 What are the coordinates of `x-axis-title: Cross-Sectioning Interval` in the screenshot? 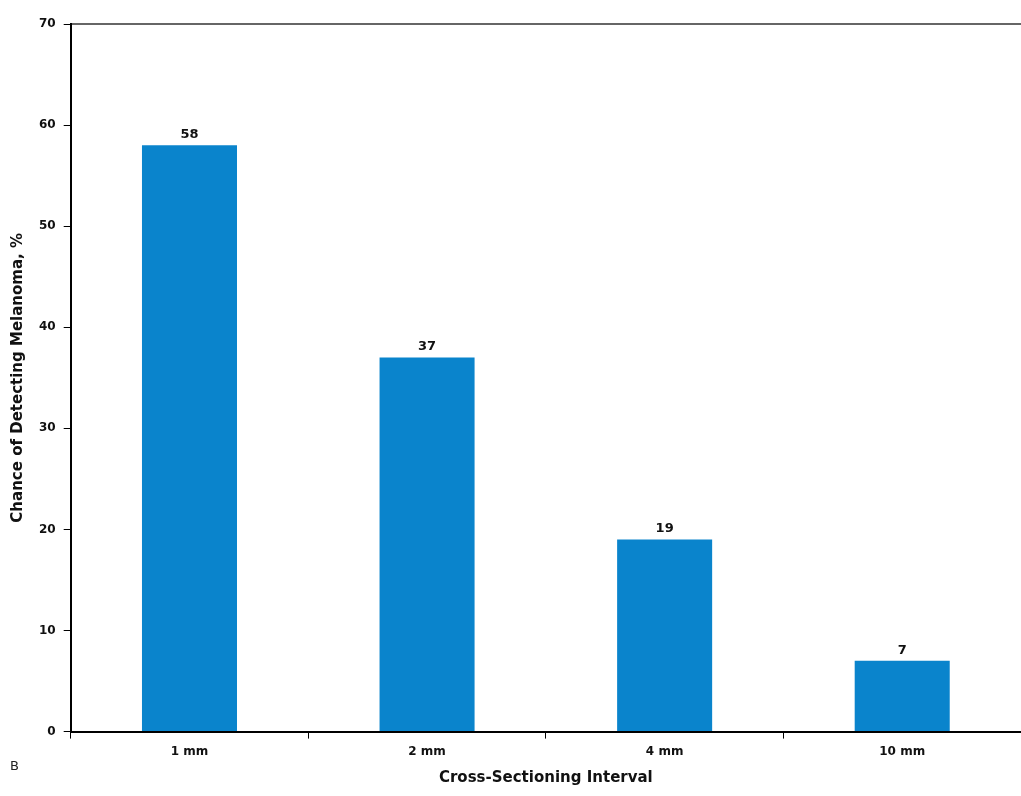 It's located at (545, 776).